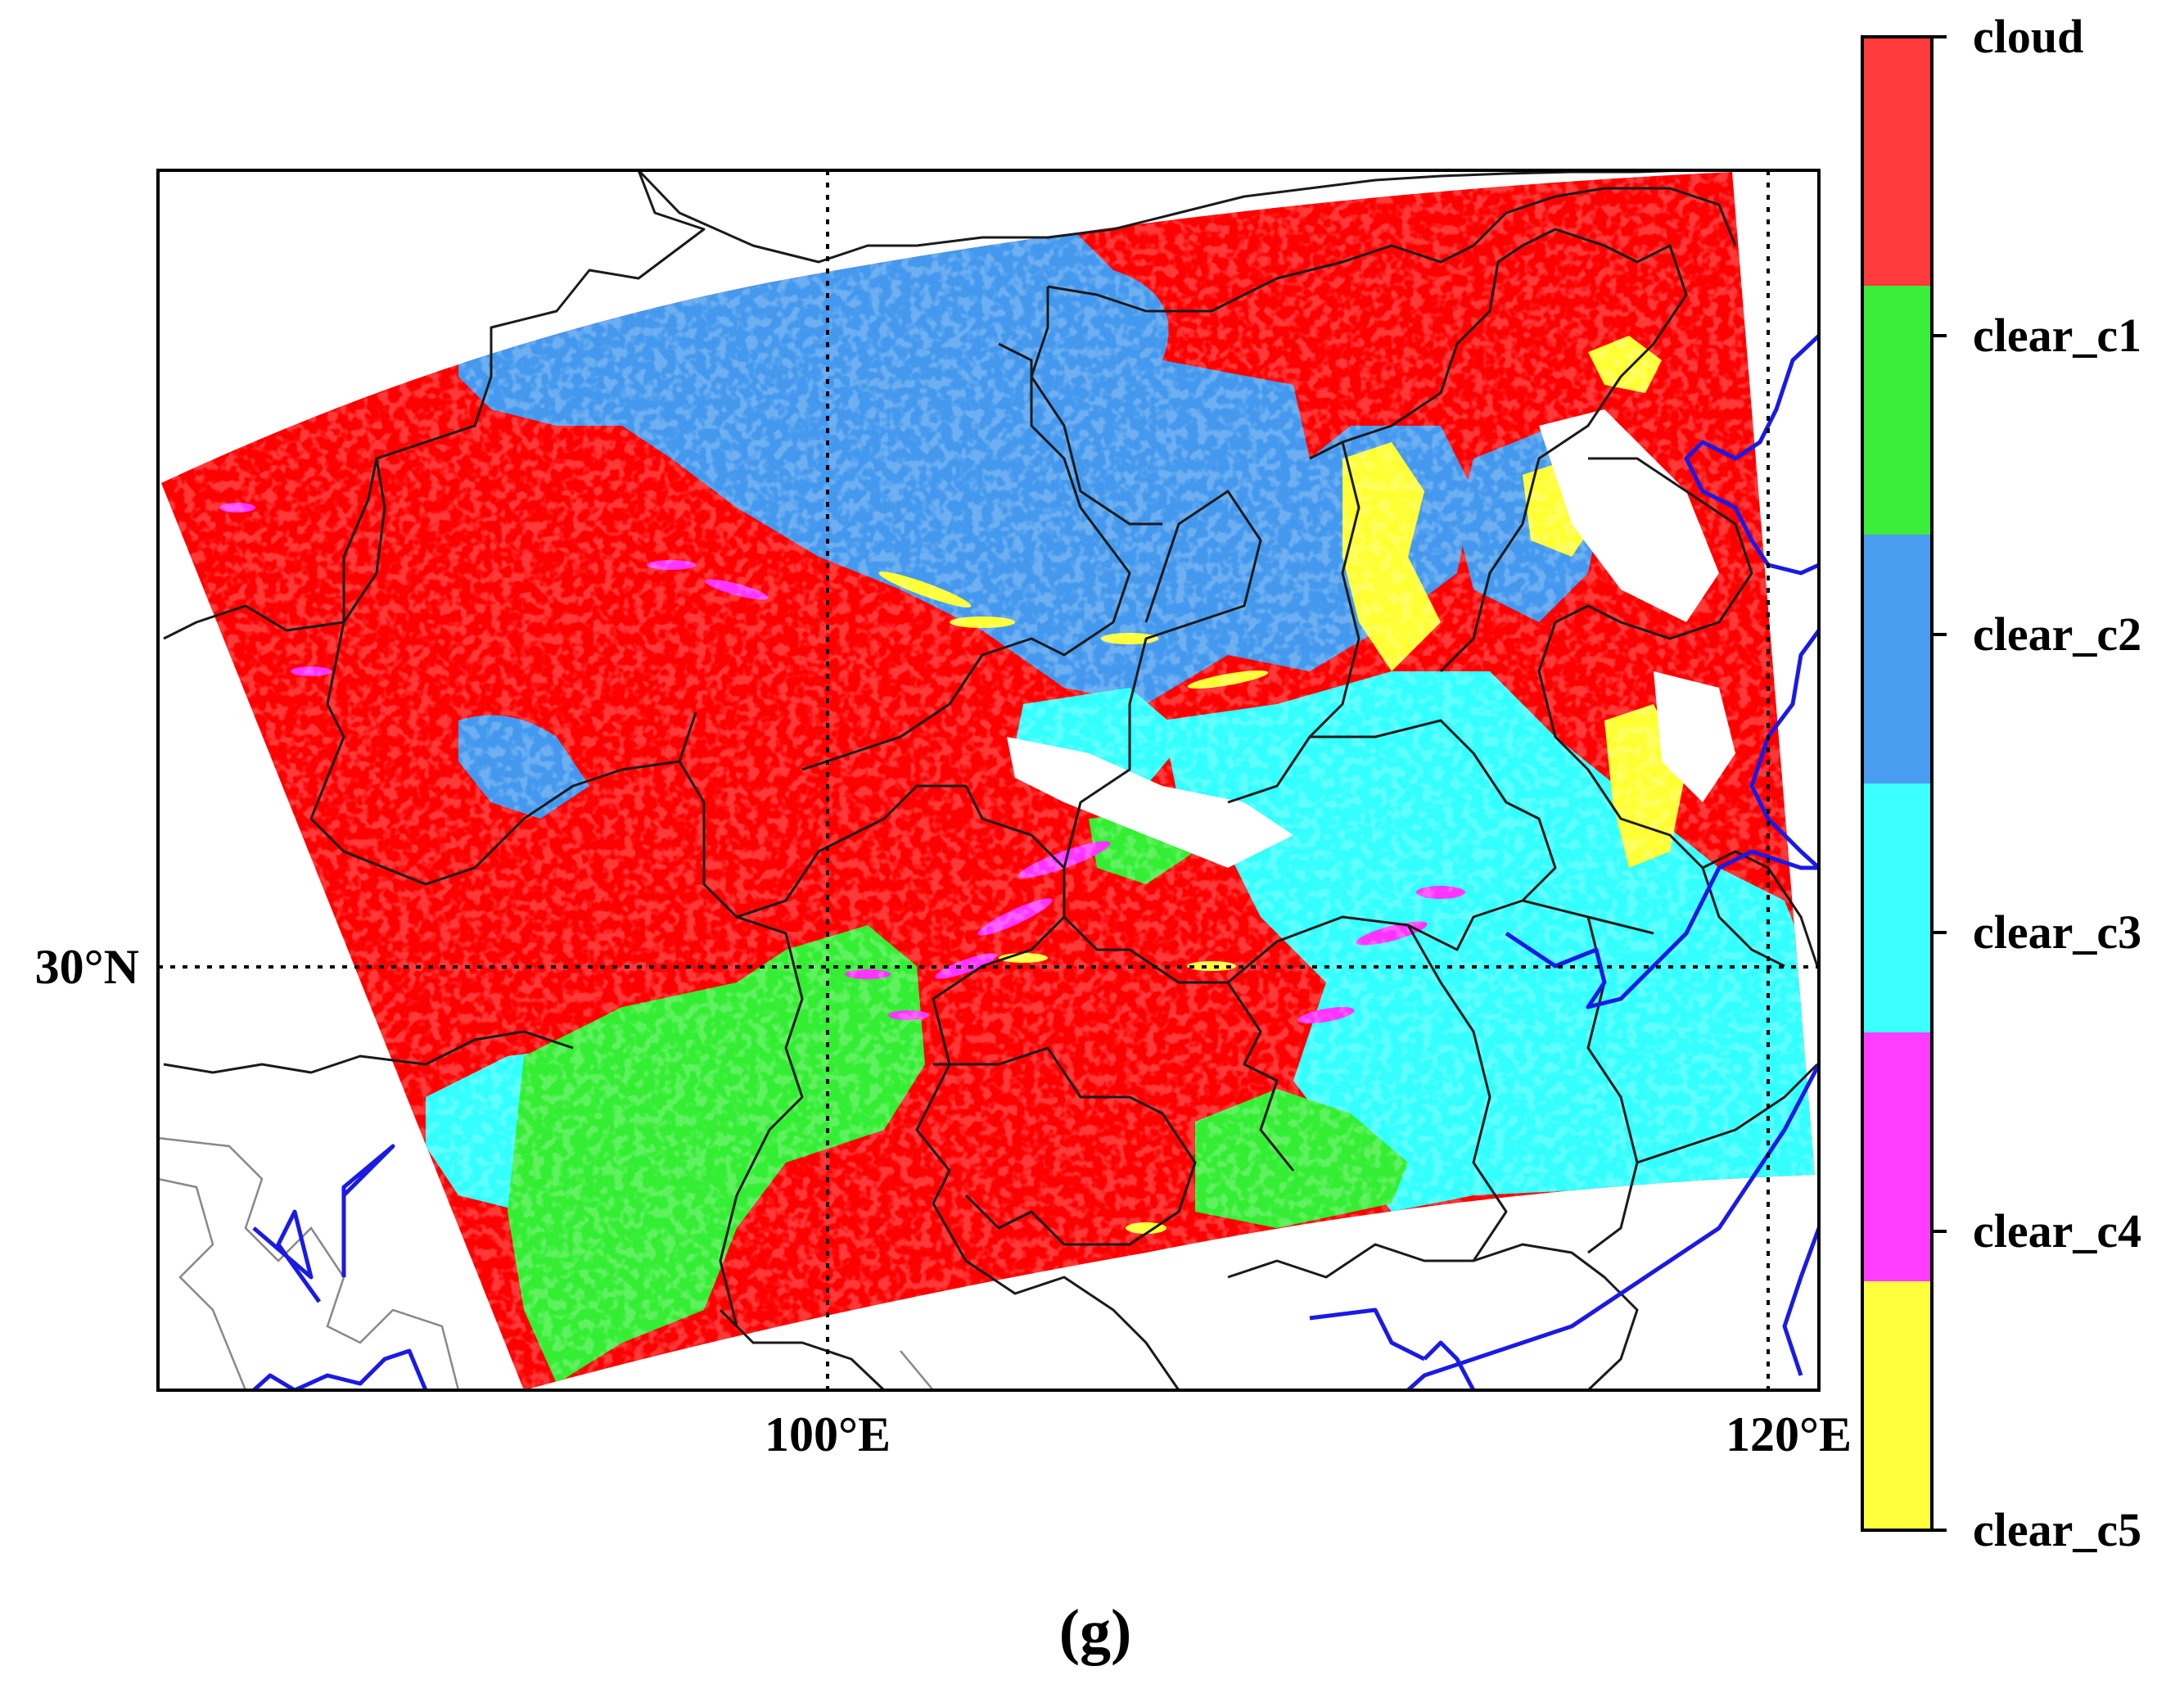 Image resolution: width=2184 pixels, height=1689 pixels. I want to click on coast-southwest-river, so click(287, 1256).